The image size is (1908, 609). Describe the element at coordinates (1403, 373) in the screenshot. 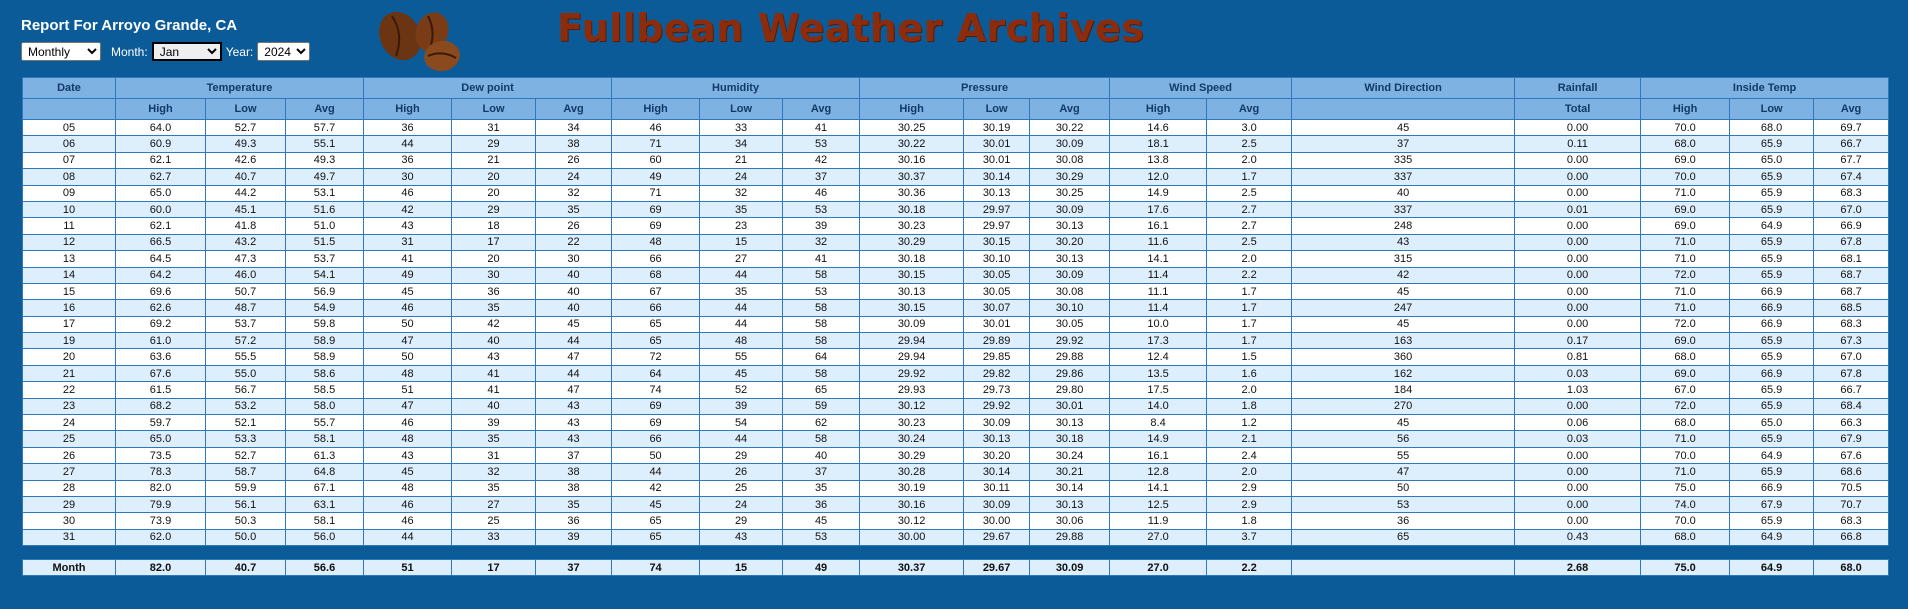

I see `data-cell: 162` at that location.